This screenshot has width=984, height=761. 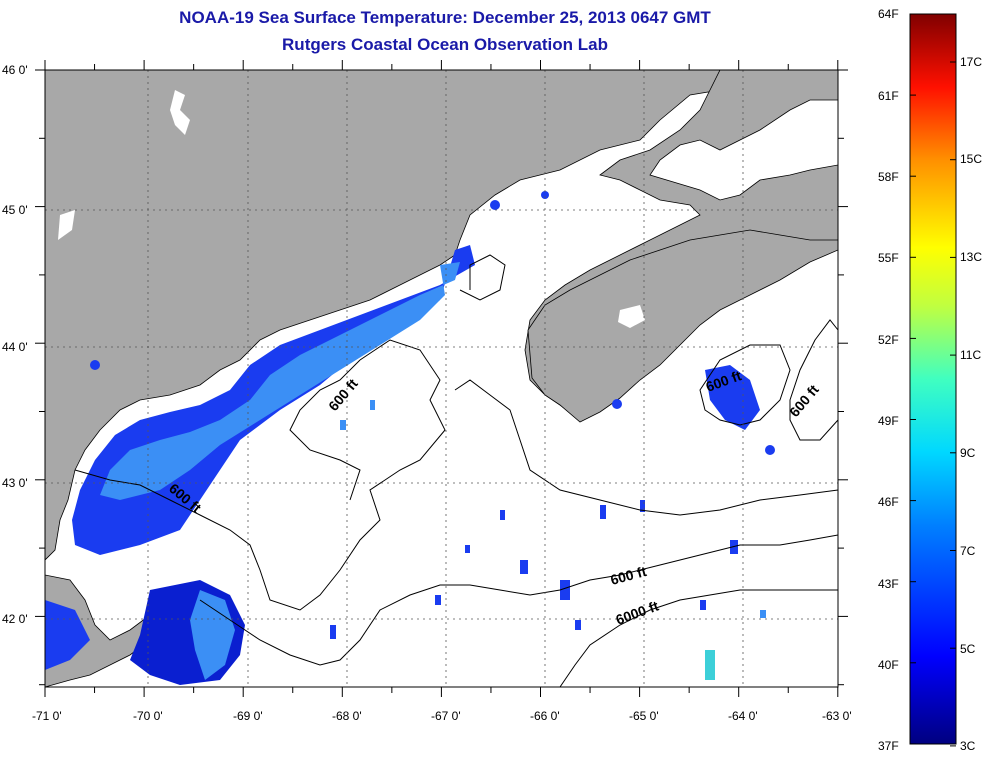 I want to click on lon-label: -70 0', so click(x=148, y=716).